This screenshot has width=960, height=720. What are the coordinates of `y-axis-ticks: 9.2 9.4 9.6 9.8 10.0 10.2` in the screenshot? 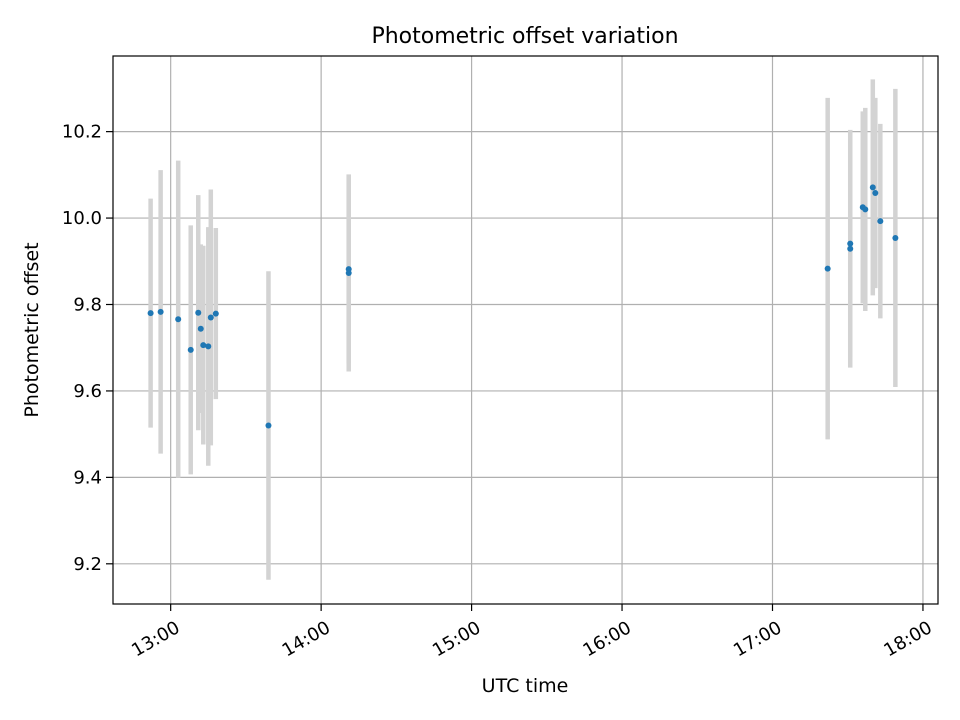 It's located at (87, 348).